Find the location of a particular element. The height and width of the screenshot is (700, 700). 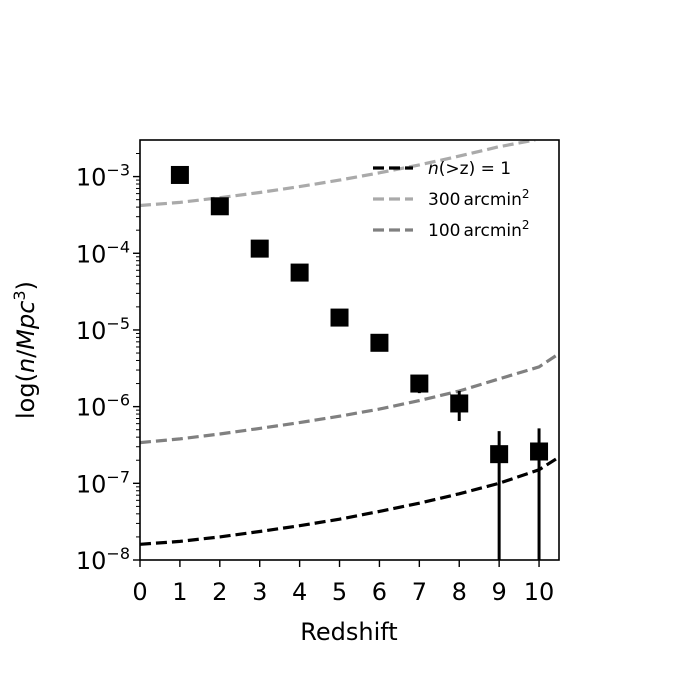

error-bars is located at coordinates (479, 468).